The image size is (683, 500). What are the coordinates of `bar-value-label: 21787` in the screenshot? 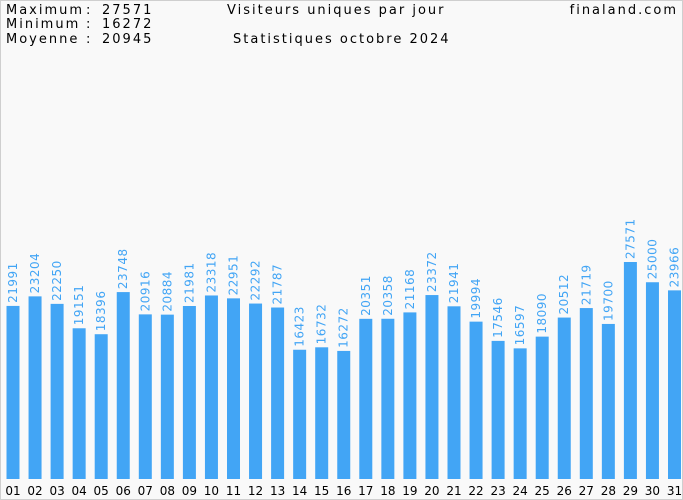 It's located at (278, 284).